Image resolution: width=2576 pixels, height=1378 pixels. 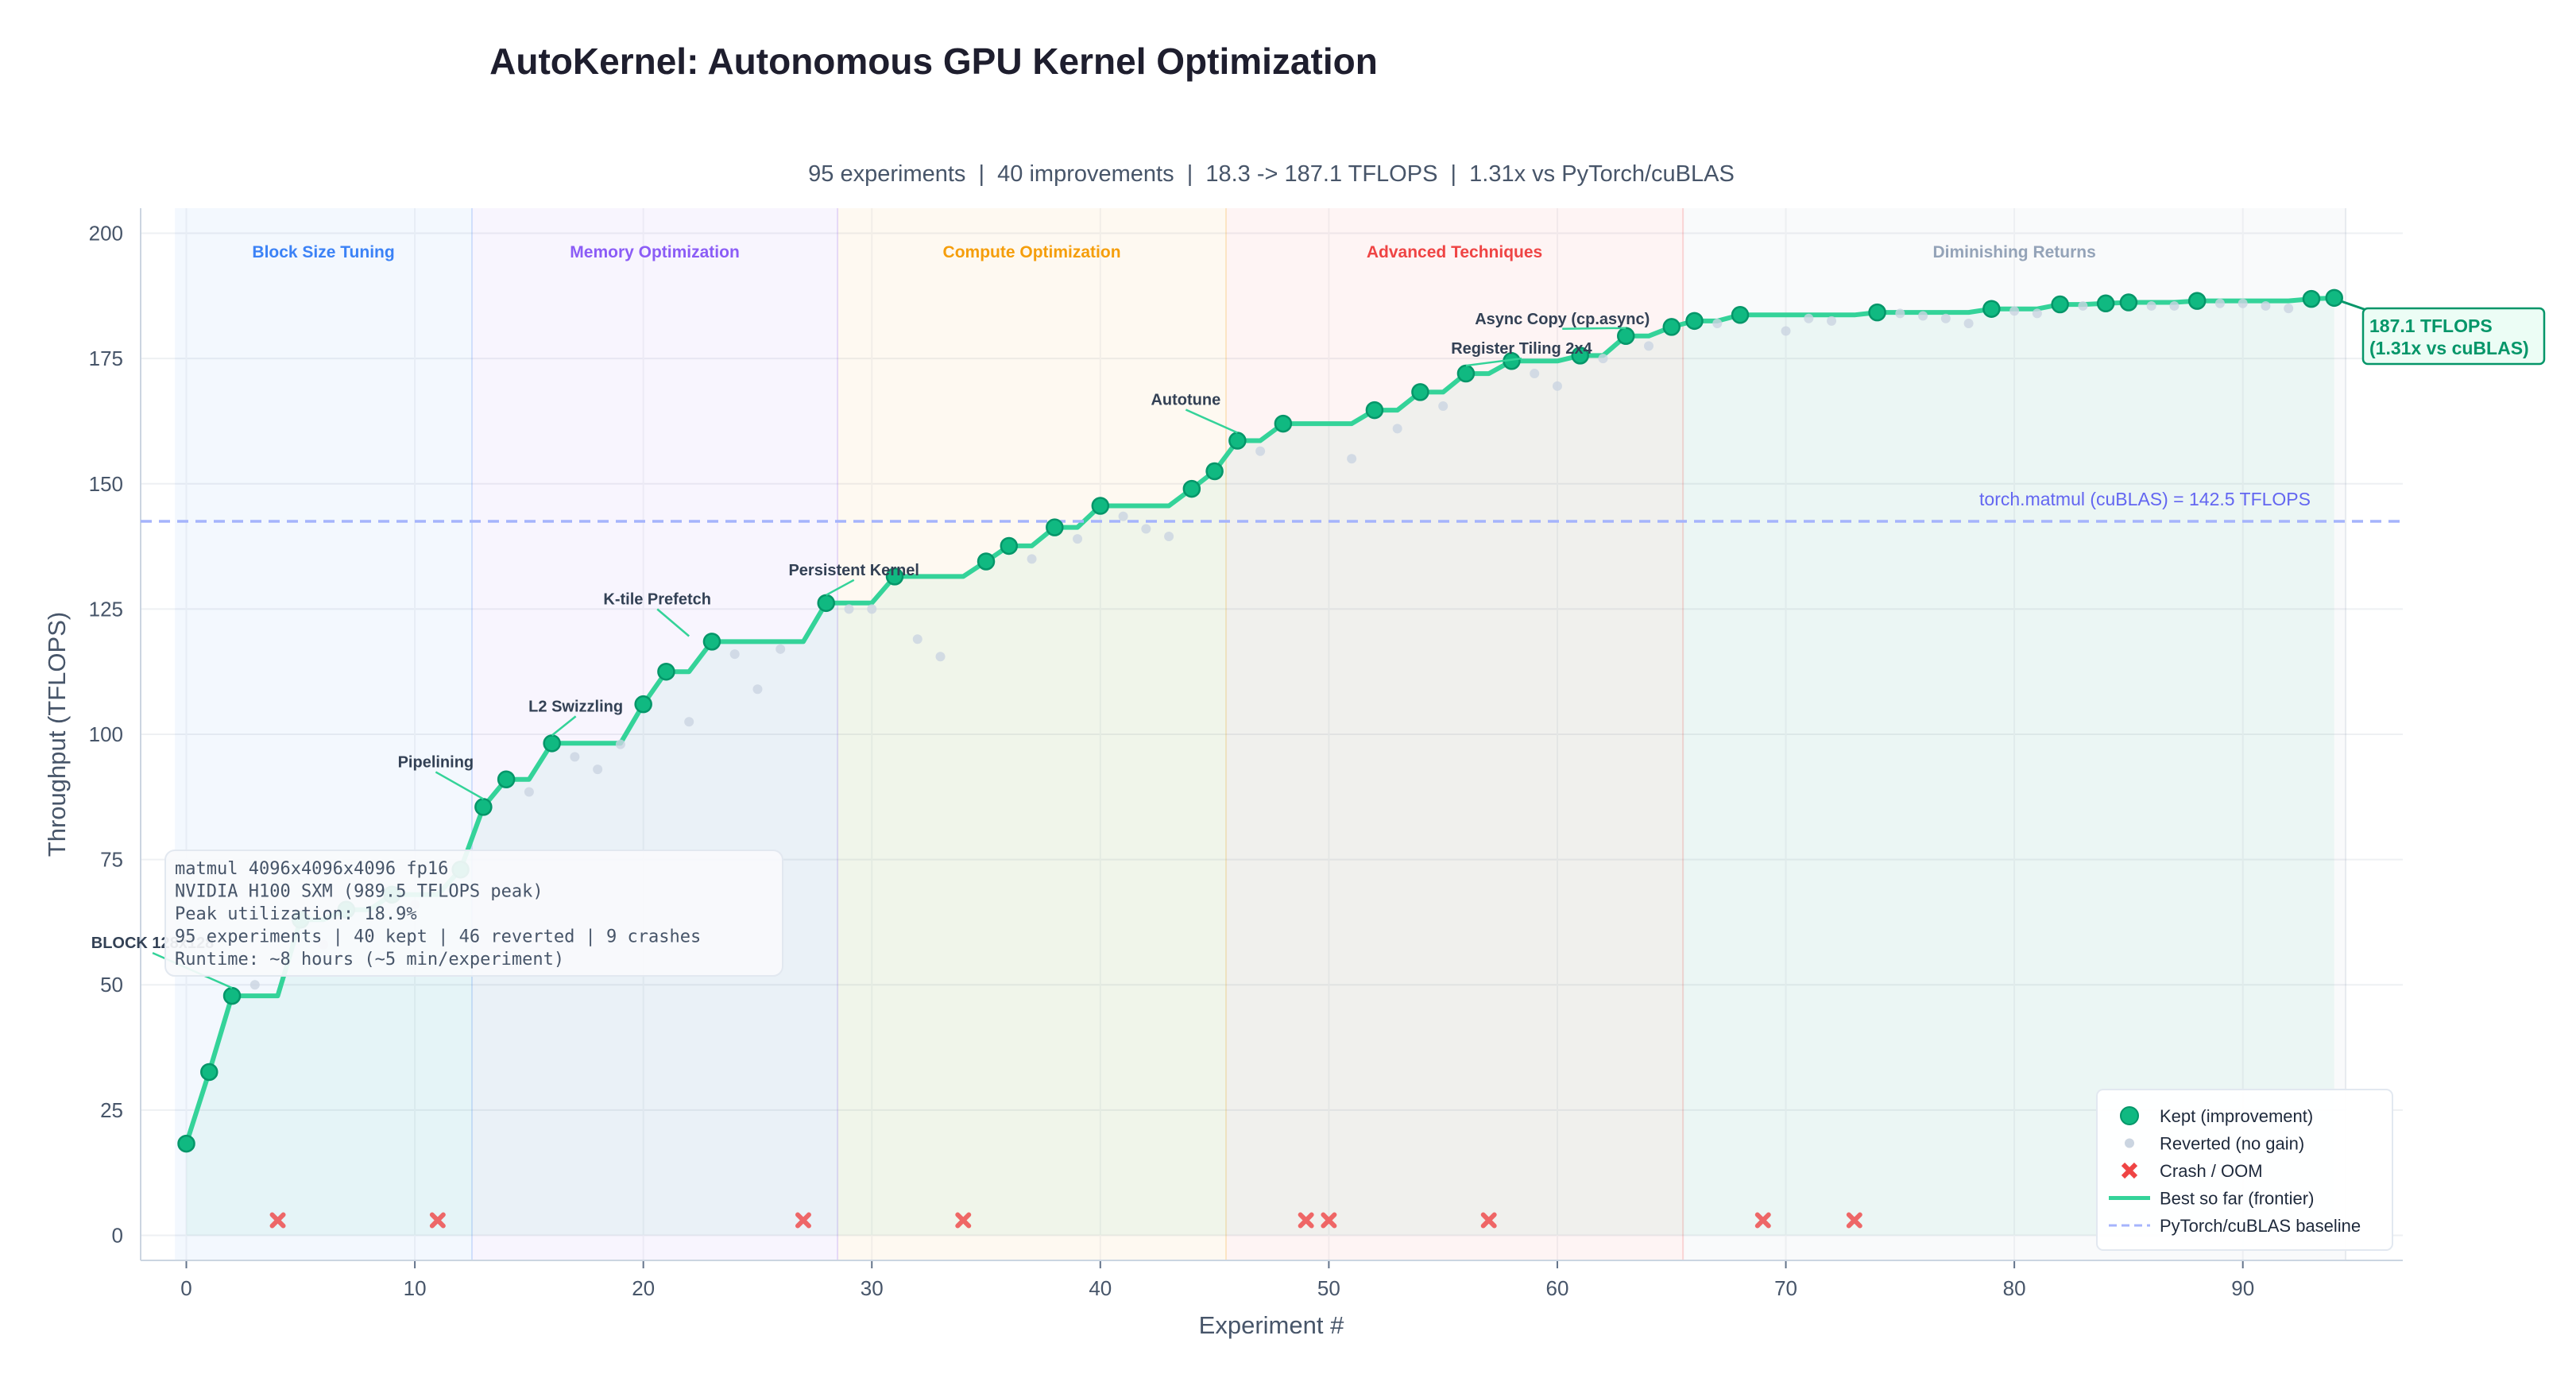 I want to click on final-label-box, so click(x=2453, y=337).